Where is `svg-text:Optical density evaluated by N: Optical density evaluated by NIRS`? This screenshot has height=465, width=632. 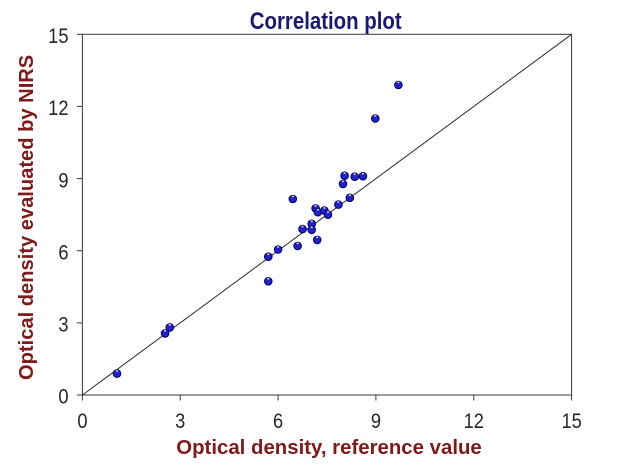
svg-text:Optical density evaluated by N: Optical density evaluated by NIRS is located at coordinates (27, 217).